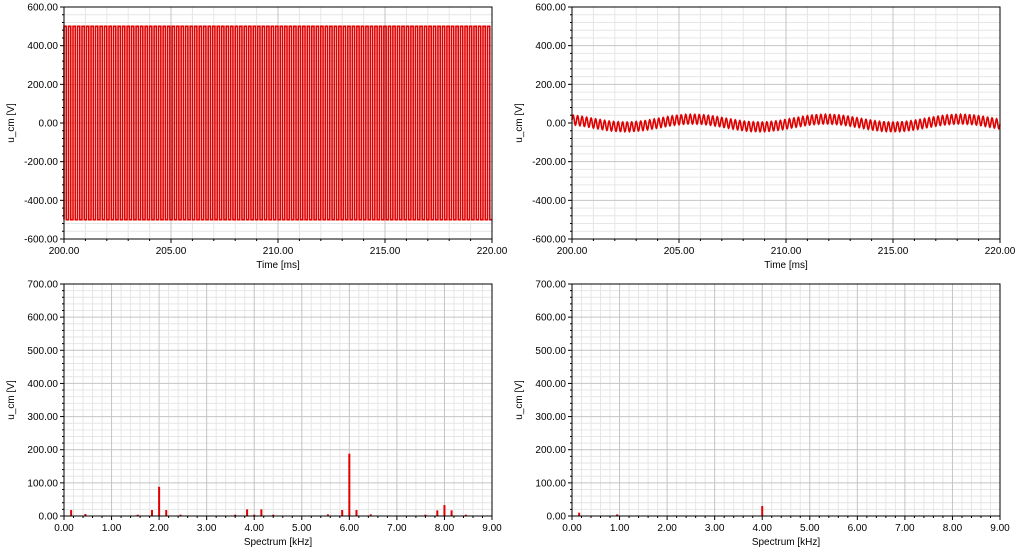 This screenshot has height=553, width=1024. What do you see at coordinates (550, 285) in the screenshot?
I see `y-tick-label: 700.00` at bounding box center [550, 285].